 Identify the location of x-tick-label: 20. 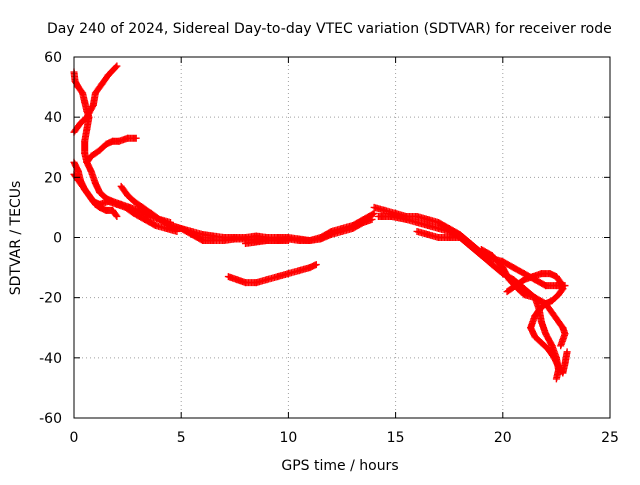
(503, 438).